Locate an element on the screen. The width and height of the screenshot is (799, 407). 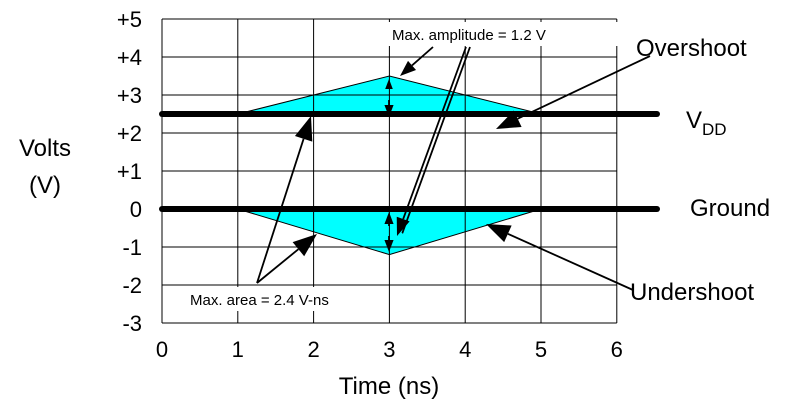
amp-overshoot-up is located at coordinates (389, 84).